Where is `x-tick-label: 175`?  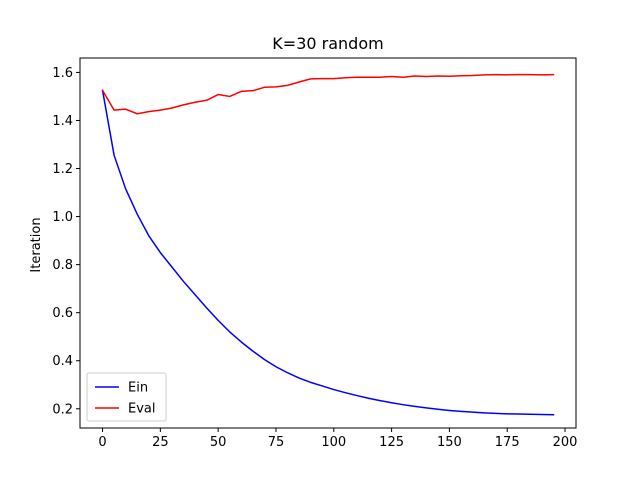
x-tick-label: 175 is located at coordinates (507, 442).